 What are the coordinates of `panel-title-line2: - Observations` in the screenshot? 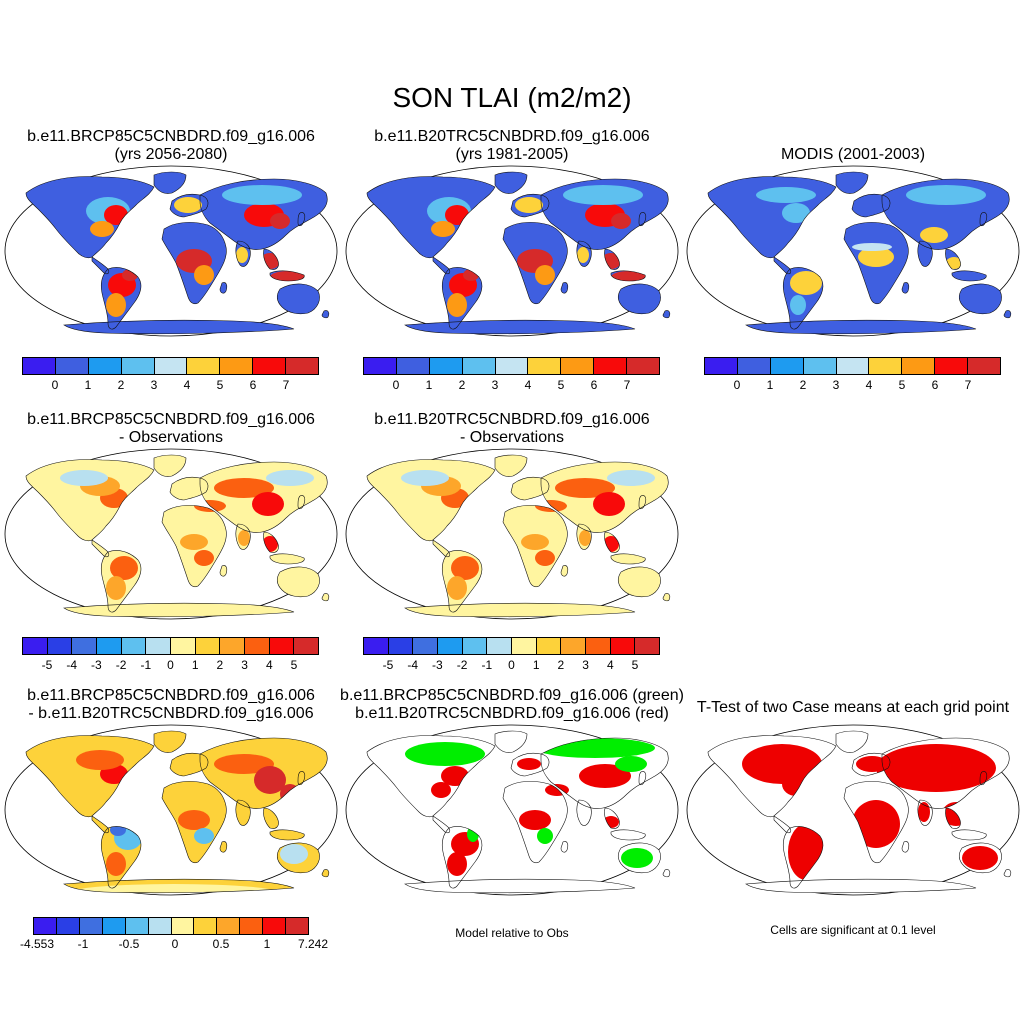 It's located at (171, 437).